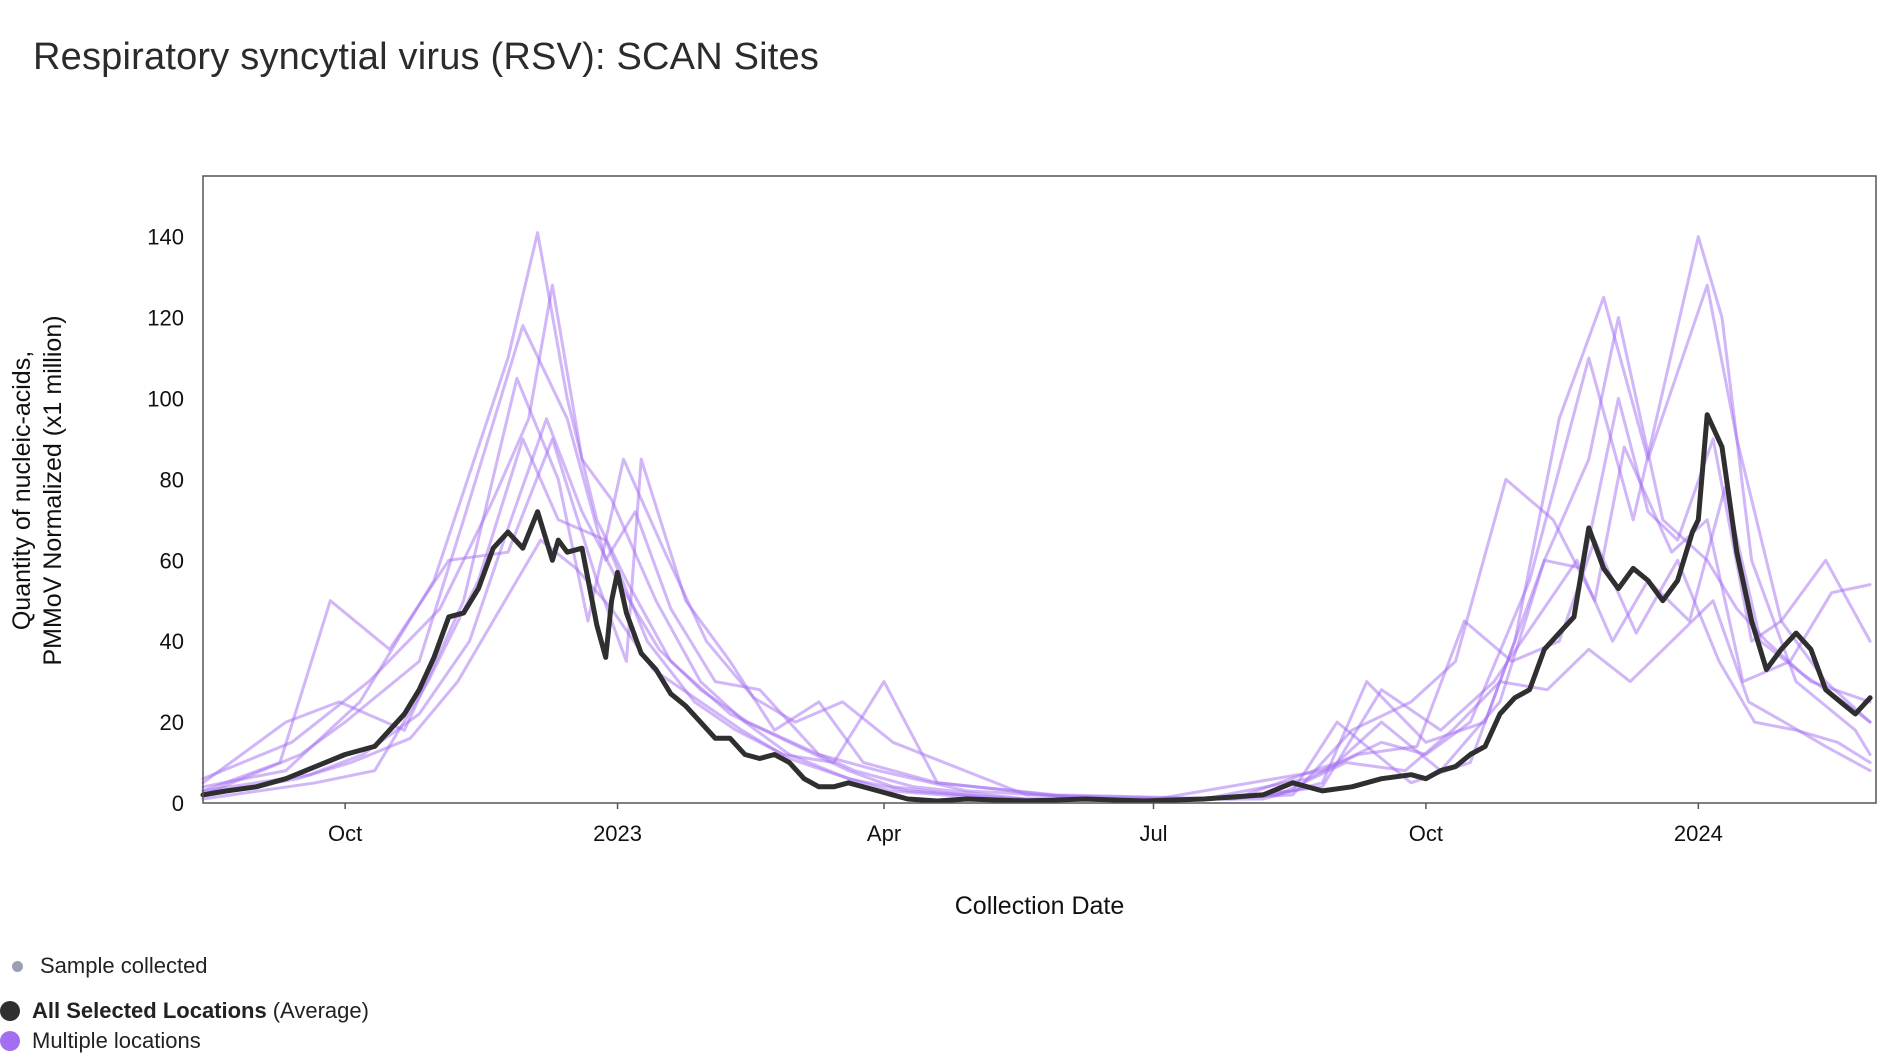 The image size is (1892, 1060). I want to click on y-tick-label: 120, so click(165, 318).